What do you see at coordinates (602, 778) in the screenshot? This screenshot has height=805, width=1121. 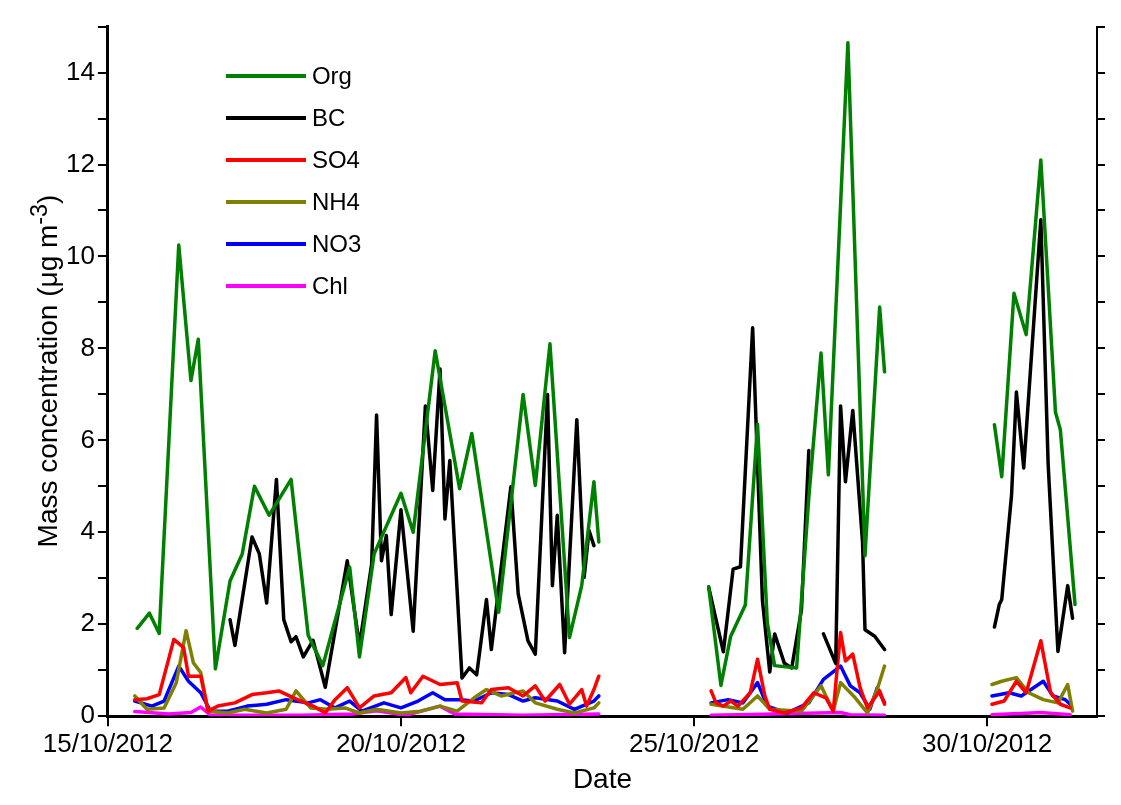 I see `x-axis-title: Date` at bounding box center [602, 778].